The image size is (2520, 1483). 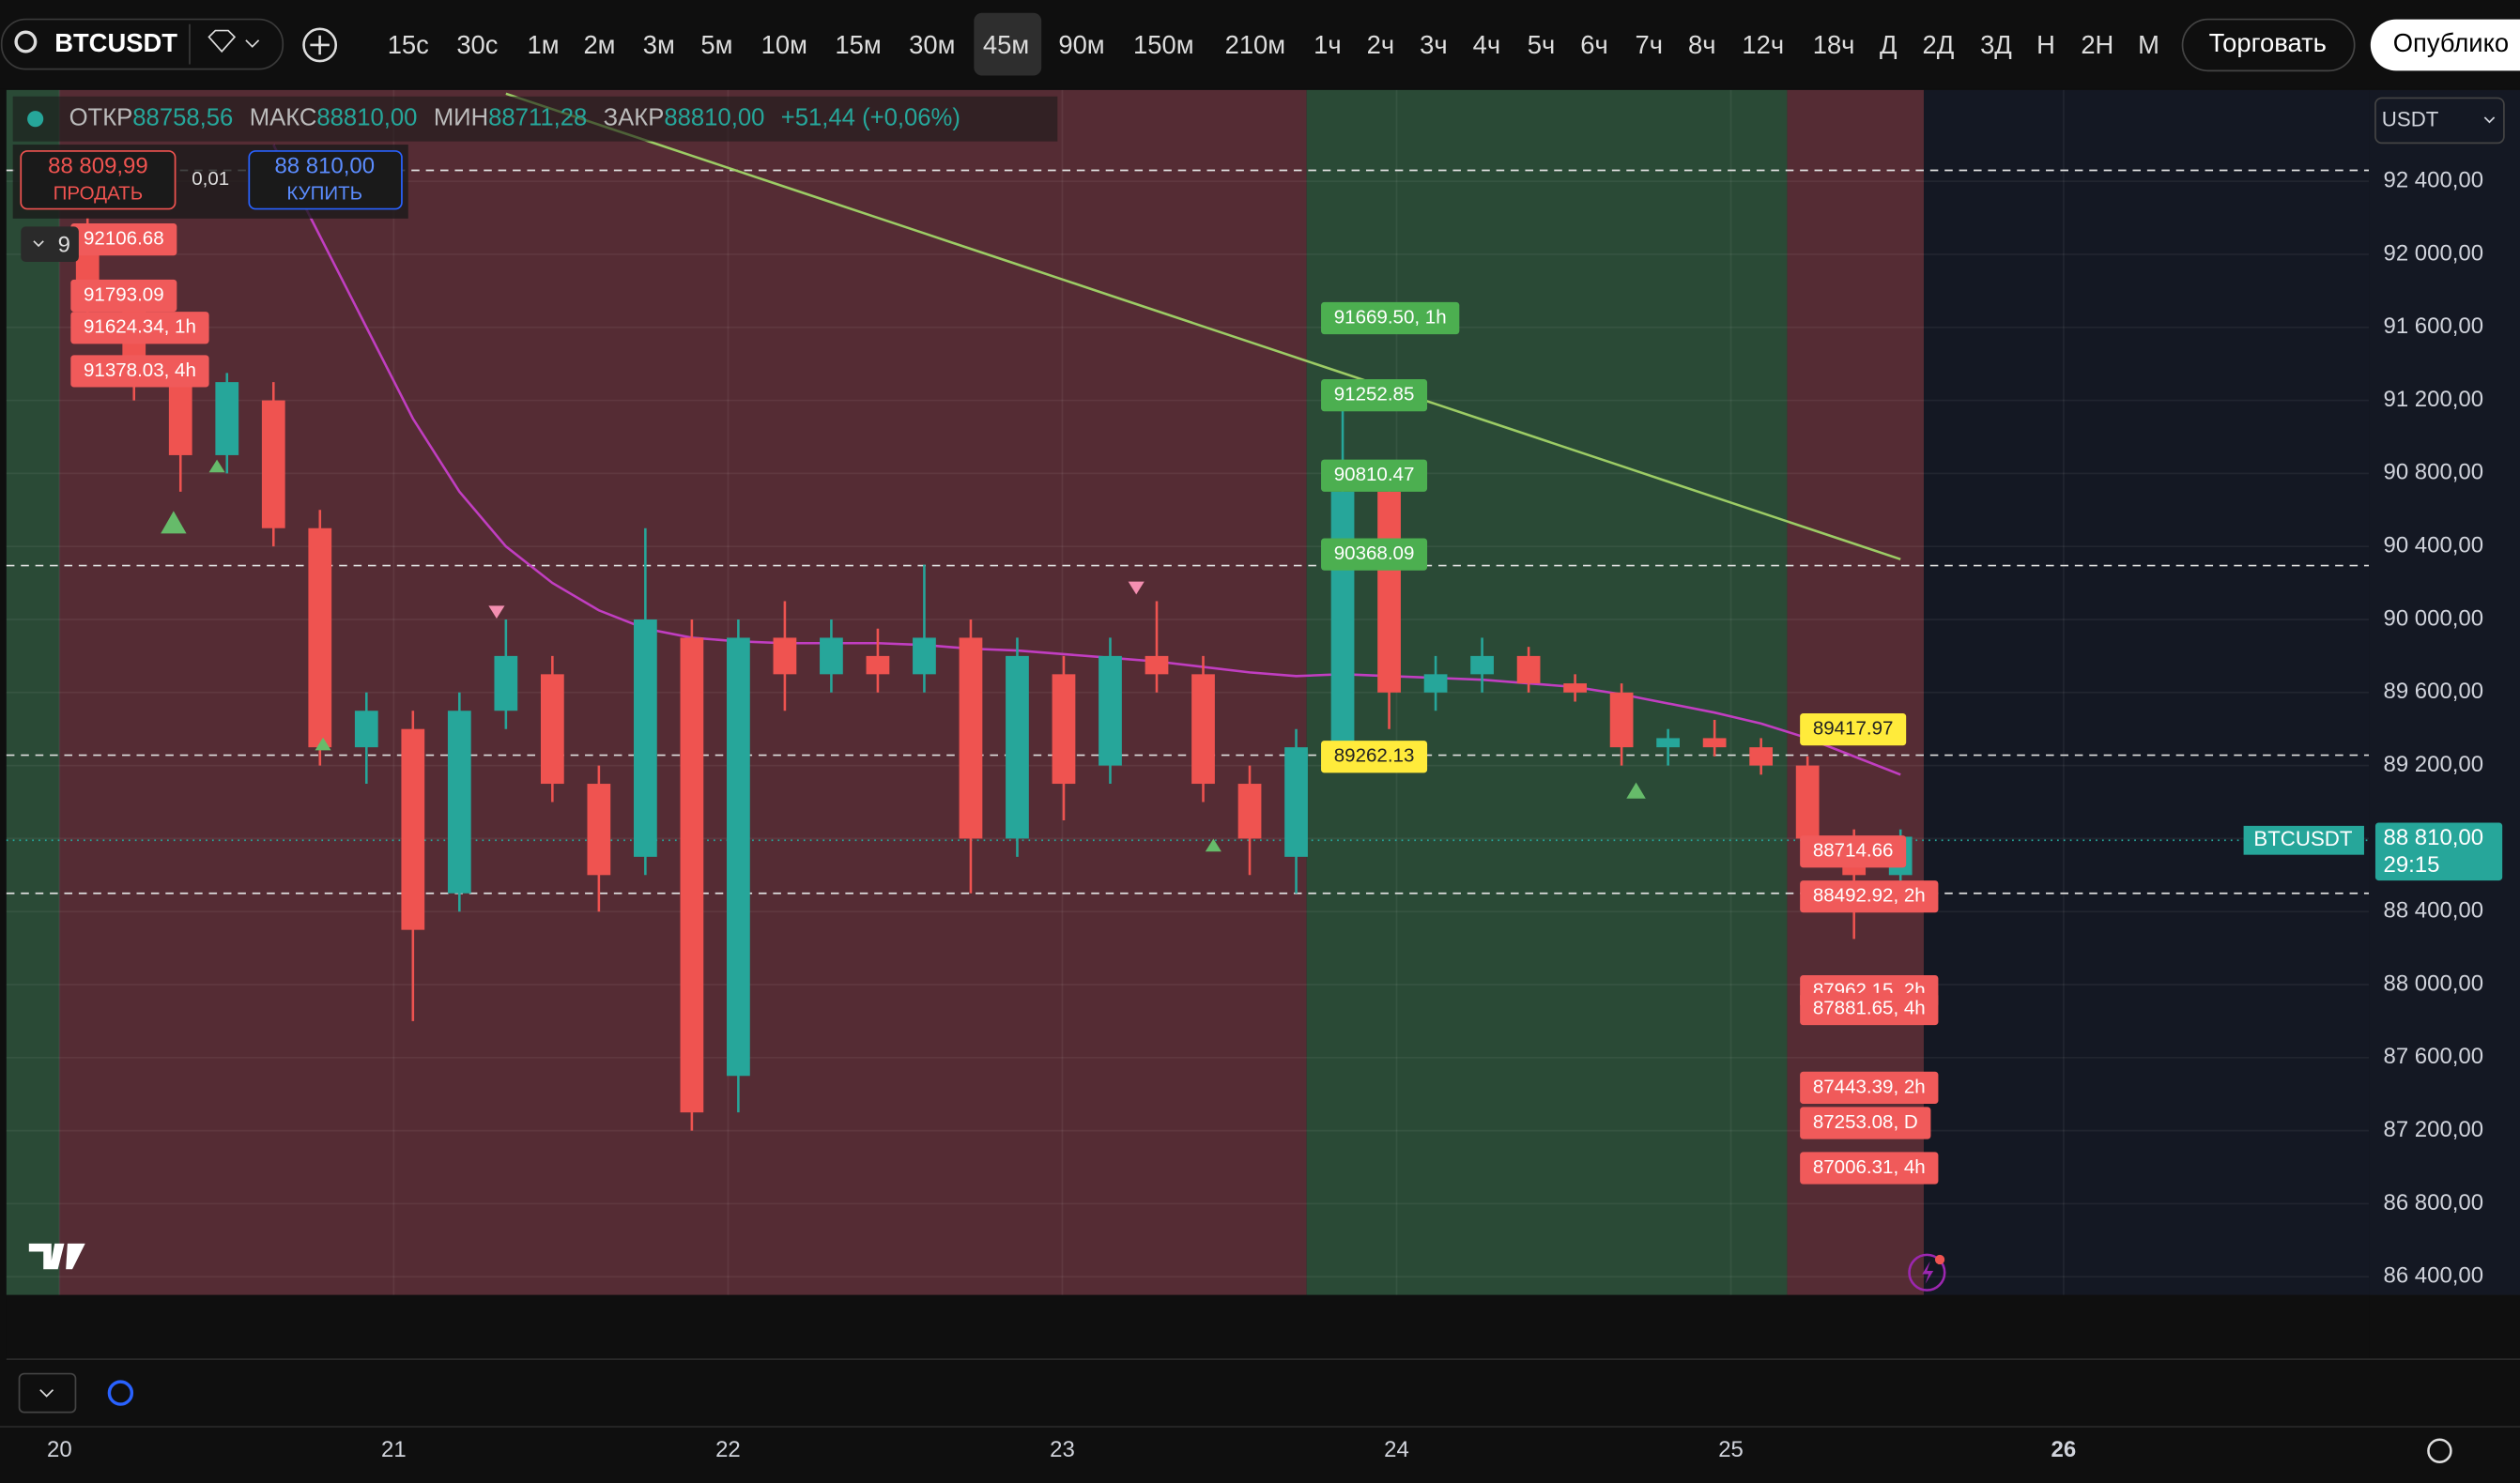 What do you see at coordinates (2489, 120) in the screenshot?
I see `caret` at bounding box center [2489, 120].